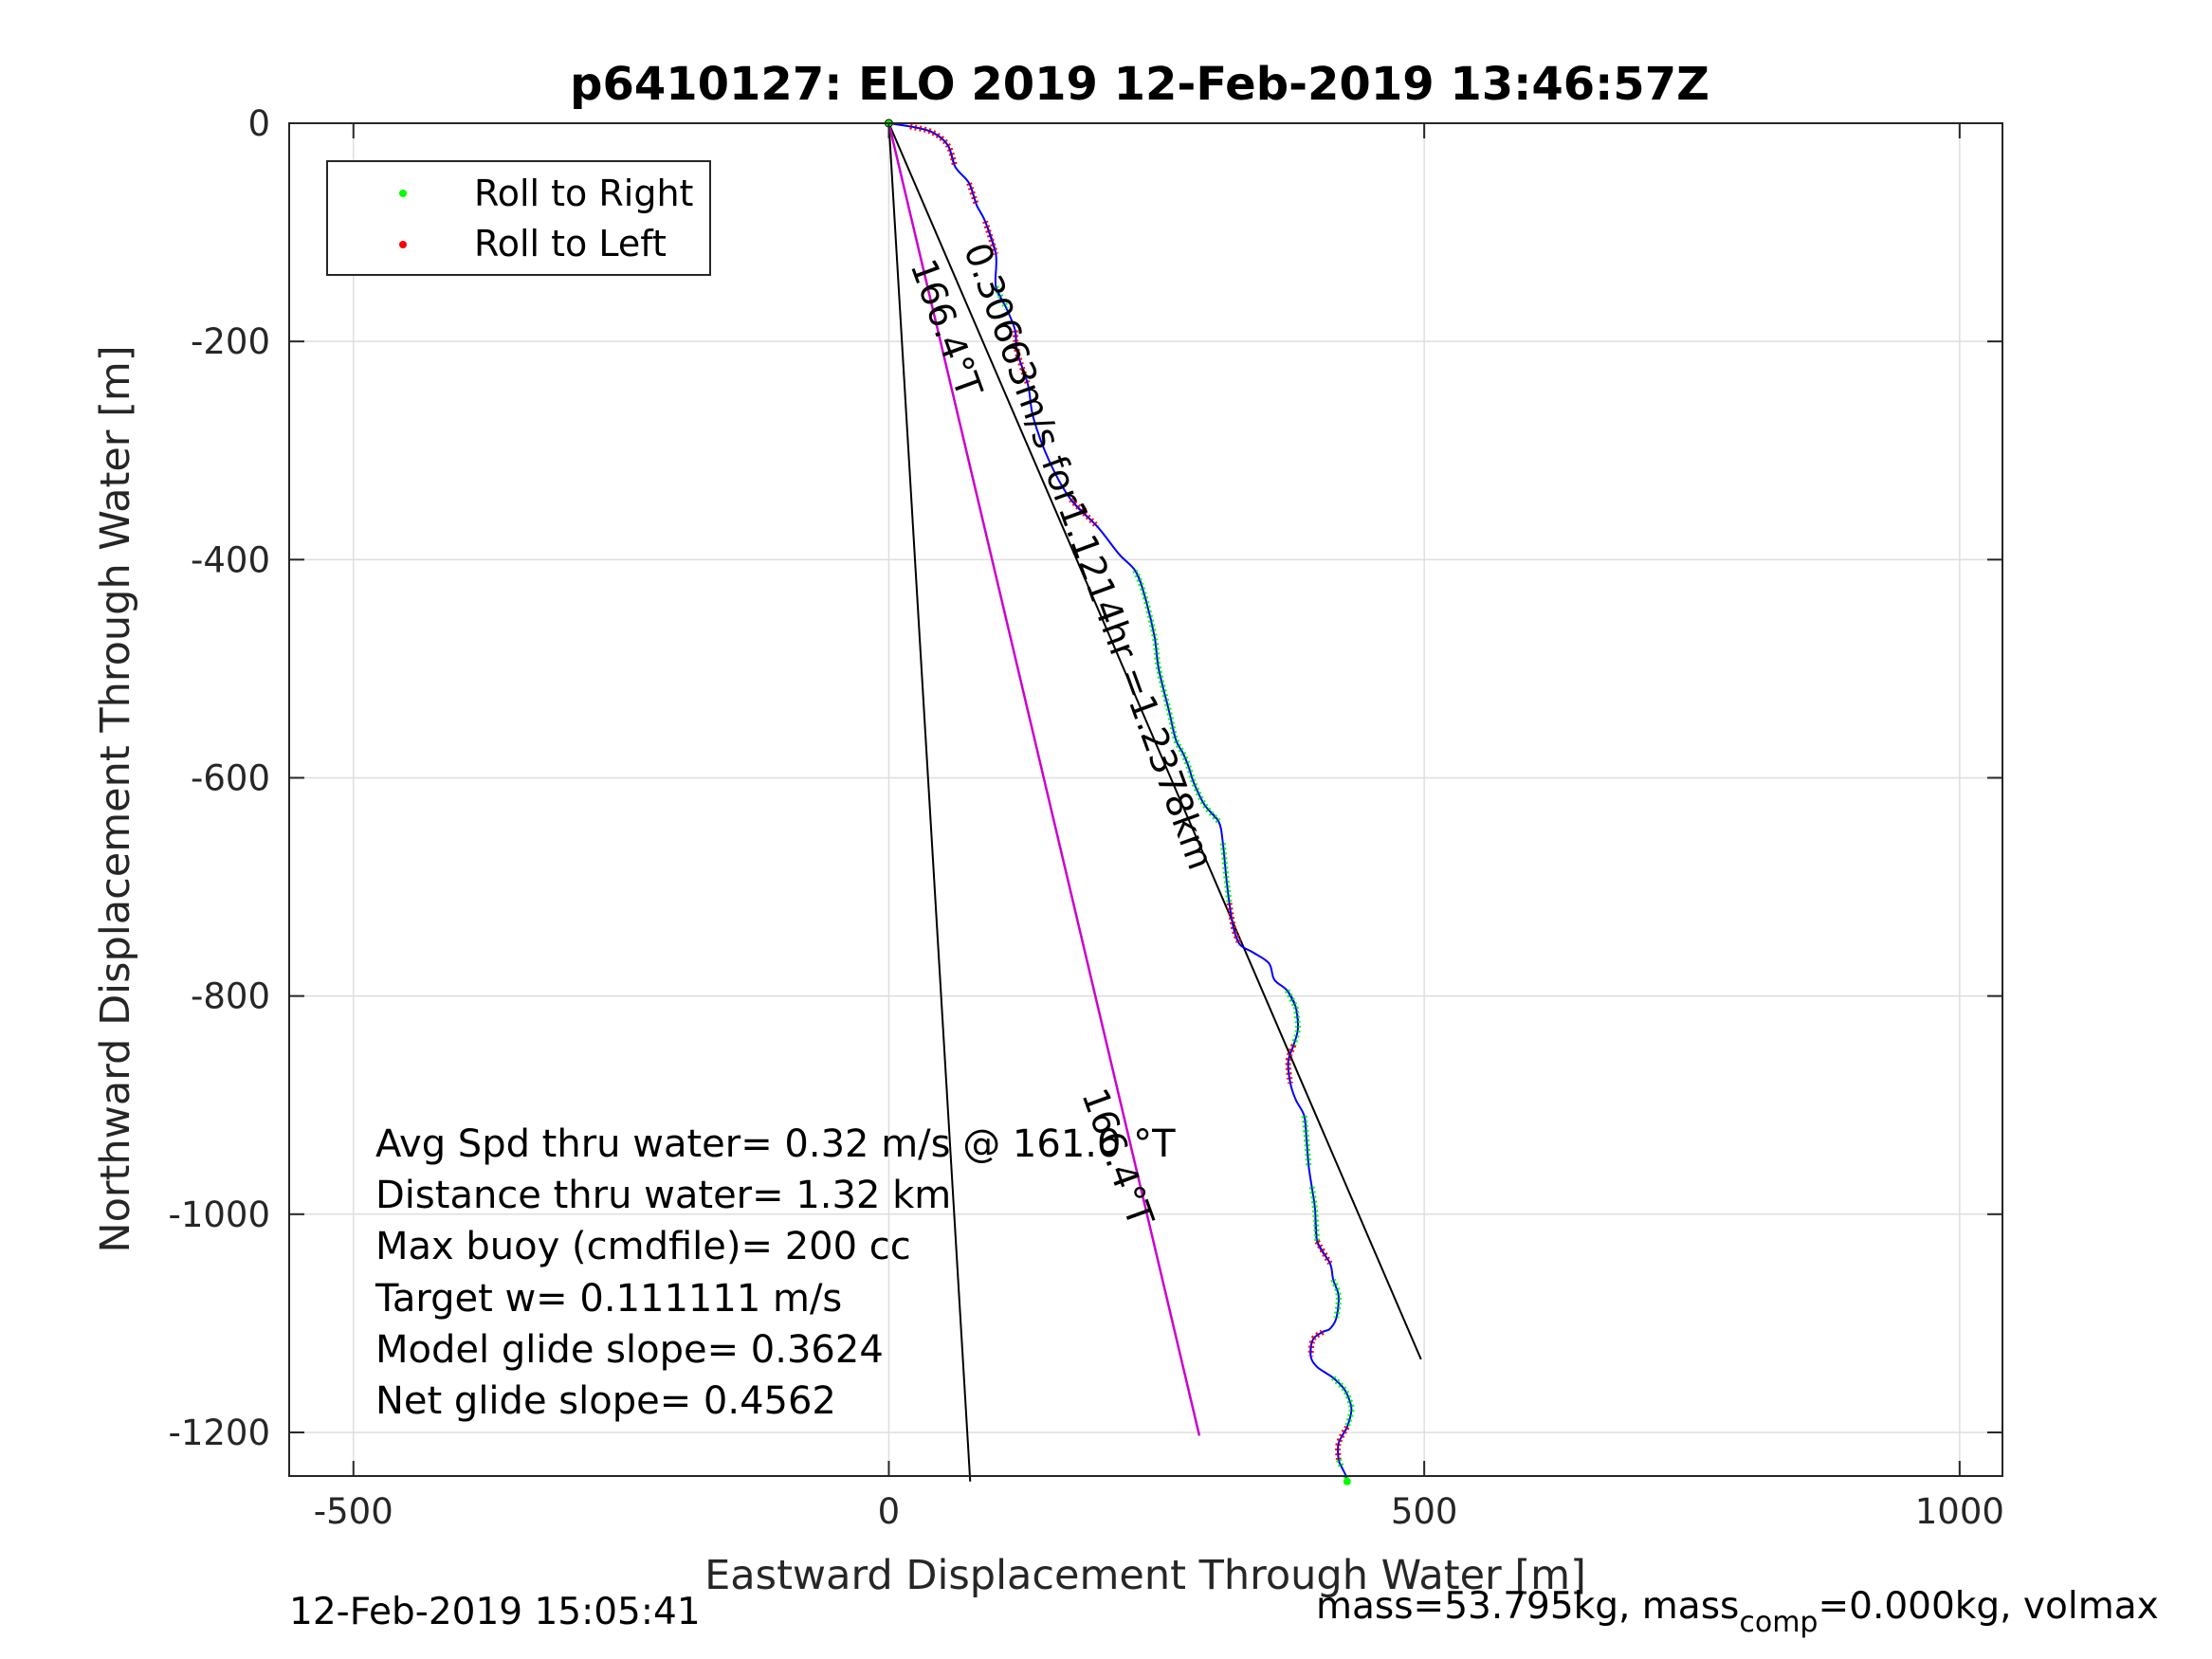 This screenshot has width=2212, height=1659. I want to click on legend: Roll to Right Roll to Left, so click(518, 218).